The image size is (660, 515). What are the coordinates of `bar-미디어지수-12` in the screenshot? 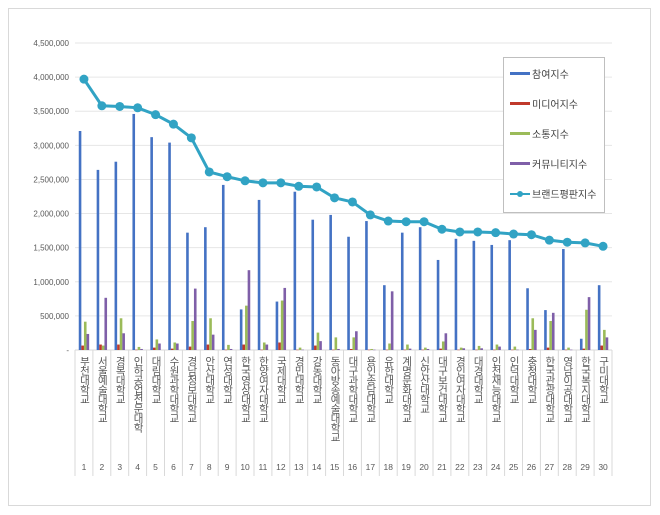 It's located at (279, 346).